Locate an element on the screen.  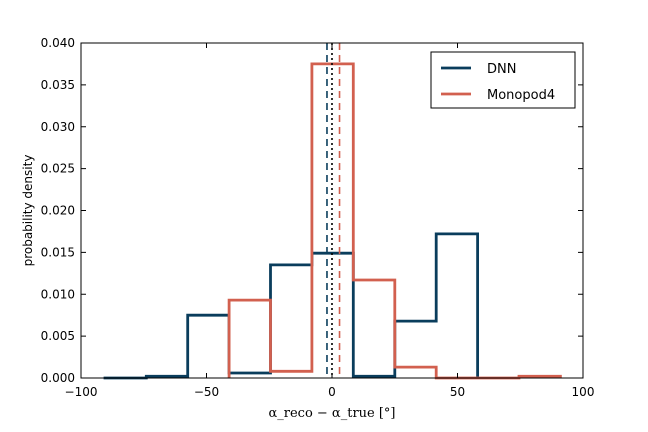
y-tick-label: 0.010 is located at coordinates (58, 294).